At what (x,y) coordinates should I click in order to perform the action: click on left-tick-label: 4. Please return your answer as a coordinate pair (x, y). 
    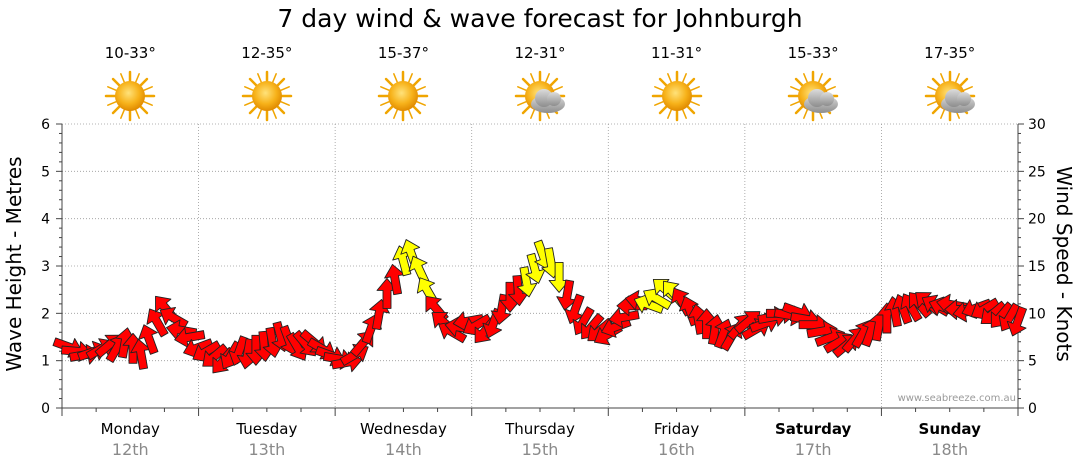
    Looking at the image, I should click on (45, 220).